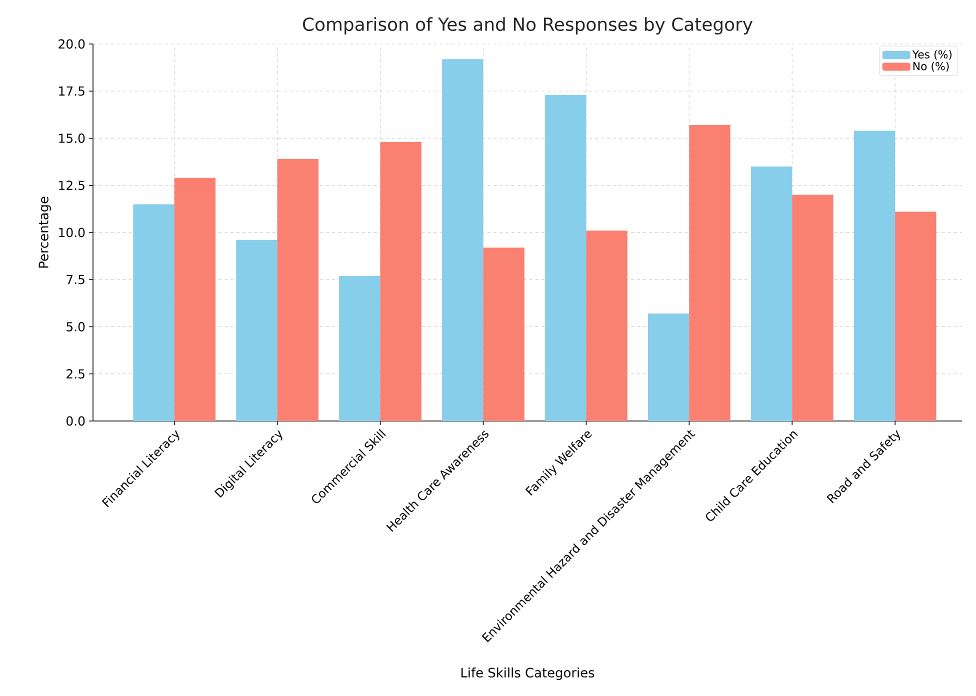 The height and width of the screenshot is (696, 976). I want to click on y-tick-label: 12.5, so click(71, 185).